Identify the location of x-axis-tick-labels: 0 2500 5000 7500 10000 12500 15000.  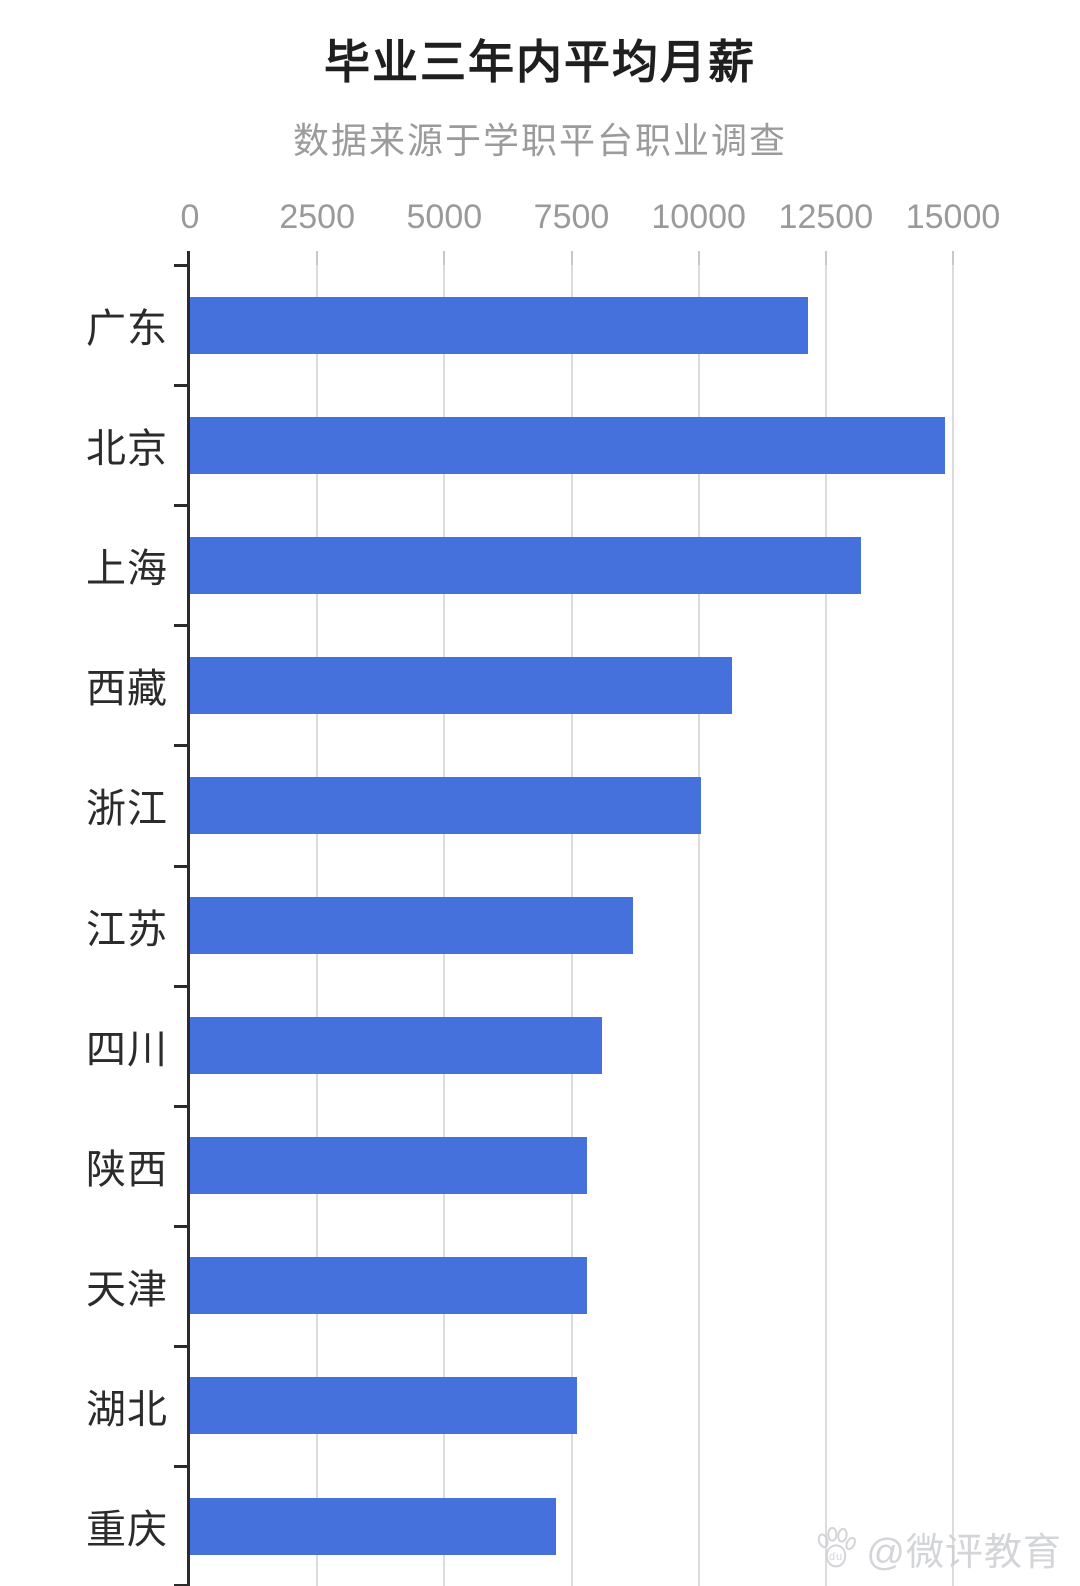
(608, 218).